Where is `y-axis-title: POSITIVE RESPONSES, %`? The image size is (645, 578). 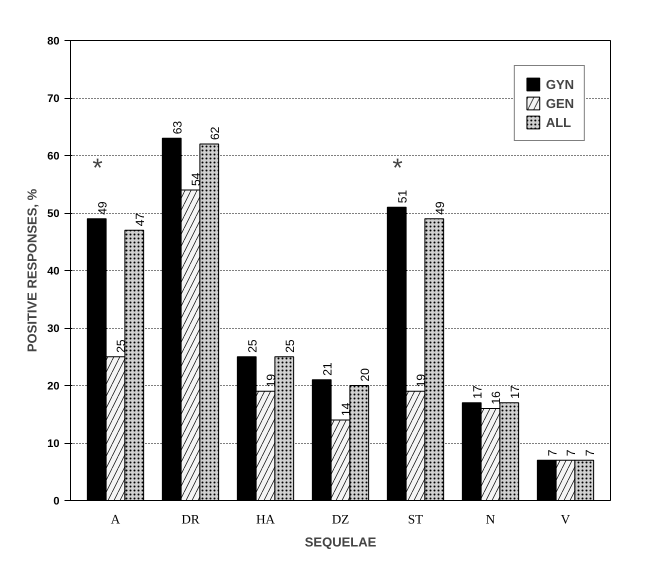
y-axis-title: POSITIVE RESPONSES, % is located at coordinates (32, 270).